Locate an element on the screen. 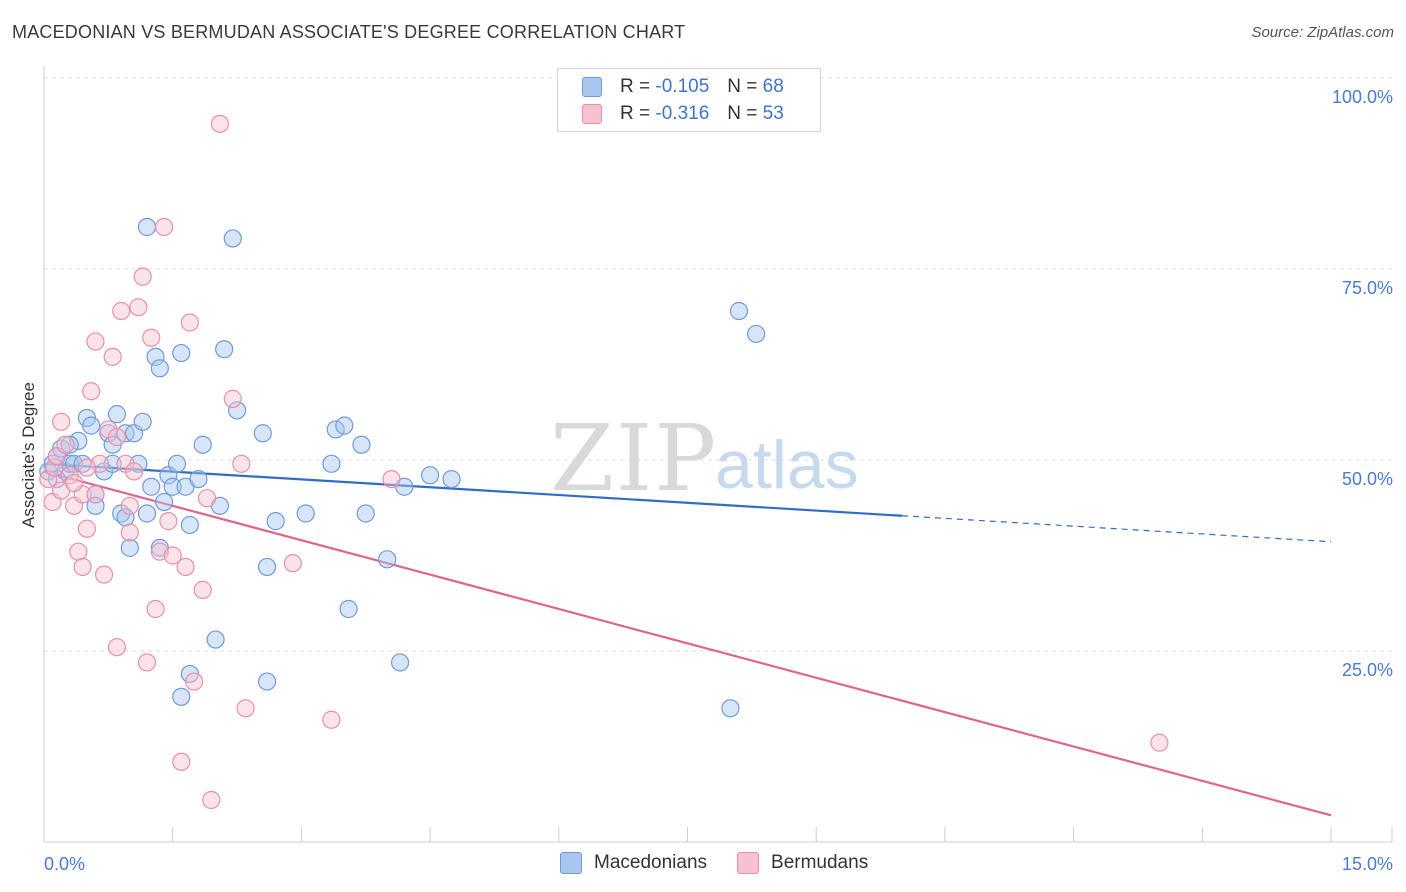 This screenshot has width=1406, height=892. legend-row-bermudans: R = -0.316 N = 53 is located at coordinates (683, 114).